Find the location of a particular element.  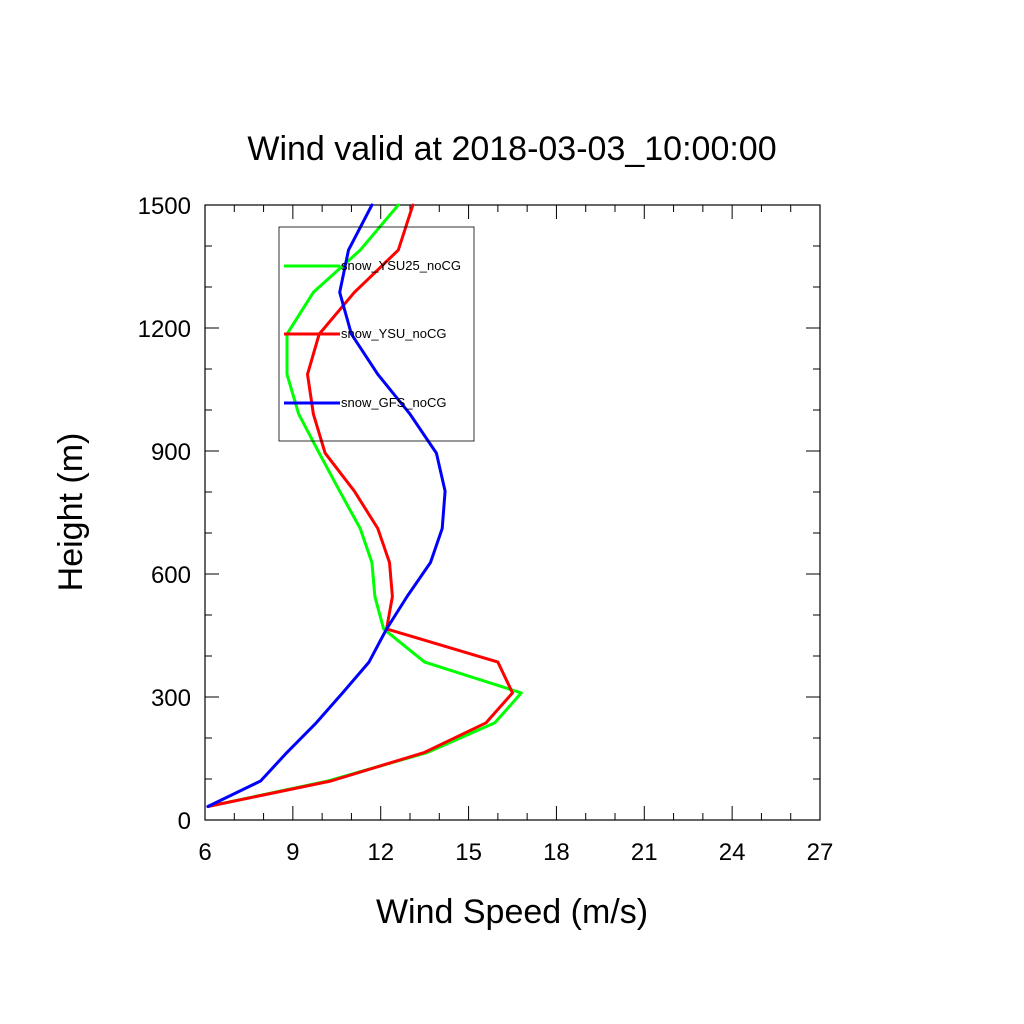

legend-label-snow_YSU25_noCG: snow_YSU25_noCG is located at coordinates (401, 265).